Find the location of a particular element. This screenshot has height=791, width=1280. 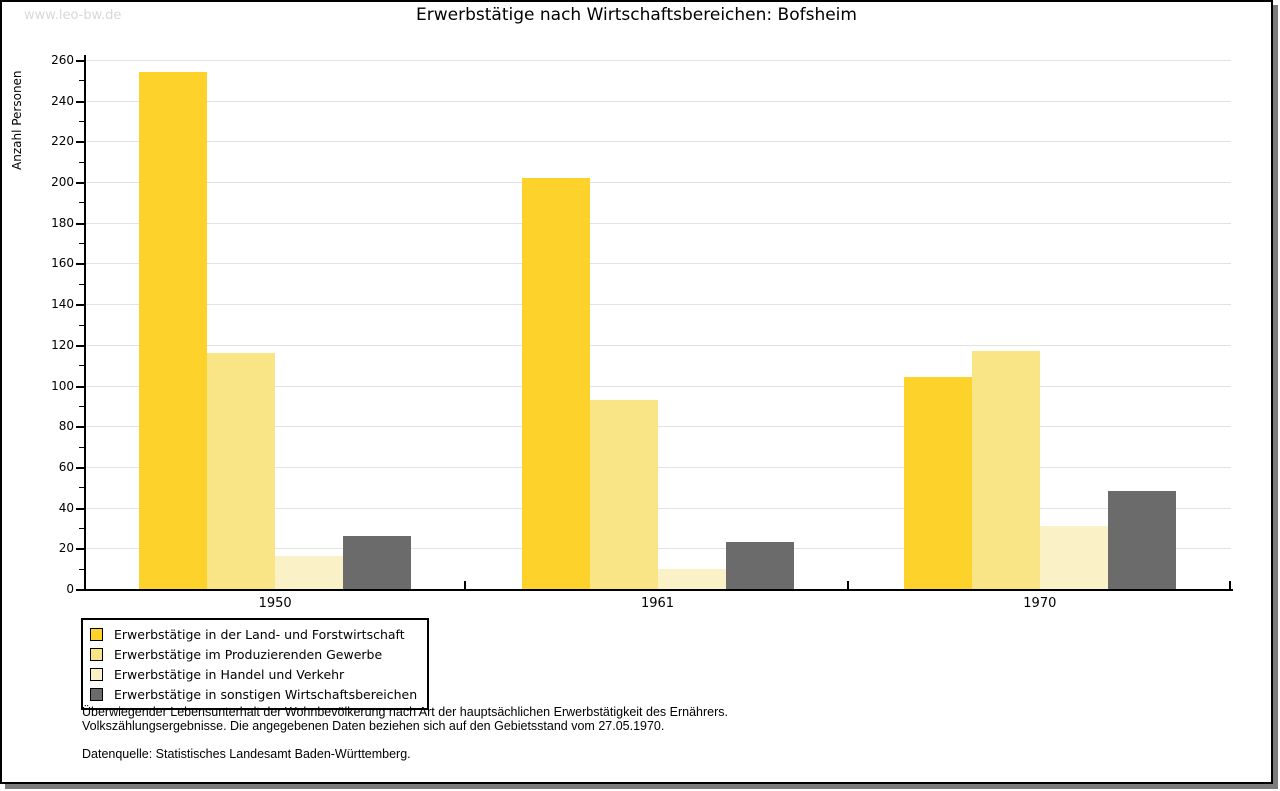

y-axis-tick-label: 0 is located at coordinates (70, 589).